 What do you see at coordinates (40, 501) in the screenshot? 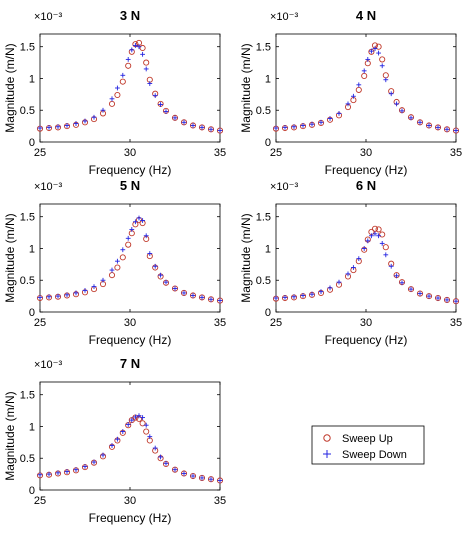
I see `x-tick-label: 25` at bounding box center [40, 501].